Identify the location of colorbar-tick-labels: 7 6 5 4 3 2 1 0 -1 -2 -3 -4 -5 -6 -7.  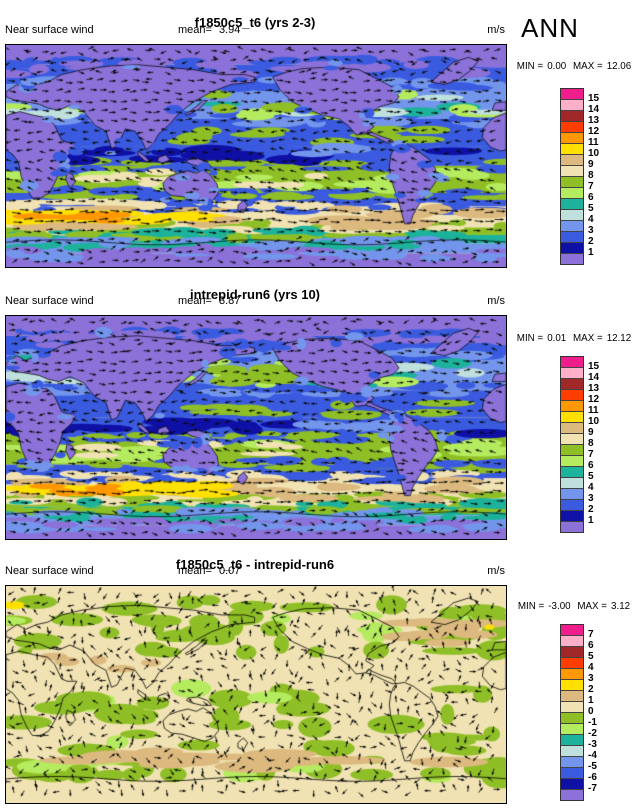
(592, 711).